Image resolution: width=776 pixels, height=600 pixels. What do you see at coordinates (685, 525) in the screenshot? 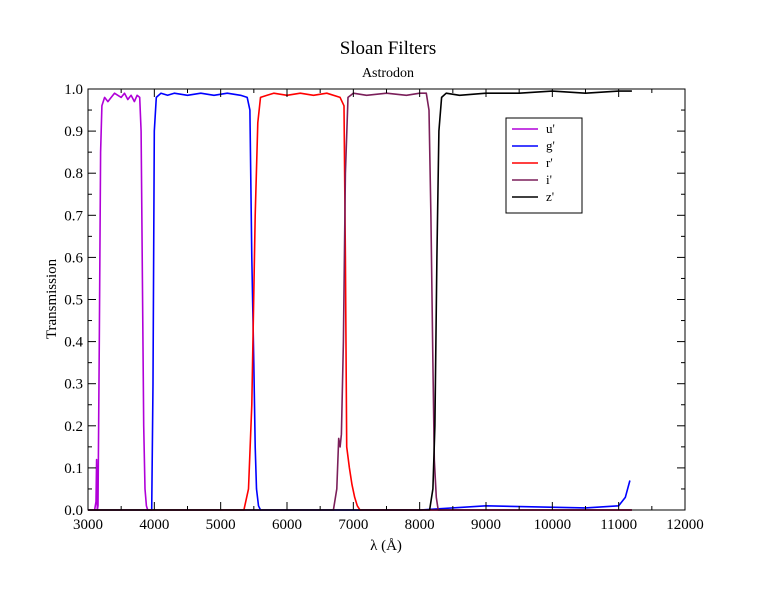
I see `x-tick-label: 12000` at bounding box center [685, 525].